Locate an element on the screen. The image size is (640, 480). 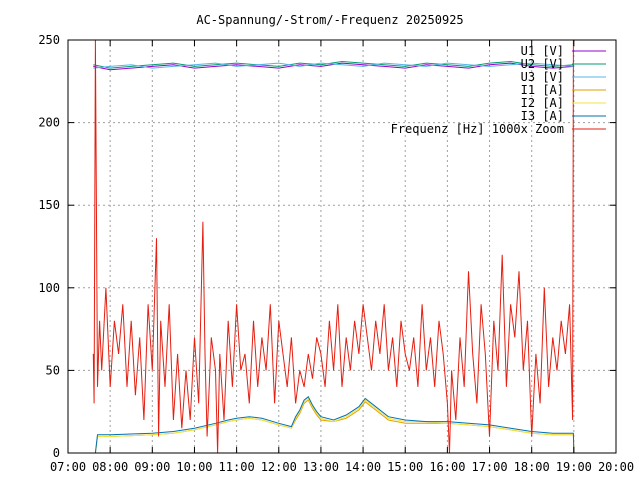
legend-label: U1 [V] is located at coordinates (542, 51).